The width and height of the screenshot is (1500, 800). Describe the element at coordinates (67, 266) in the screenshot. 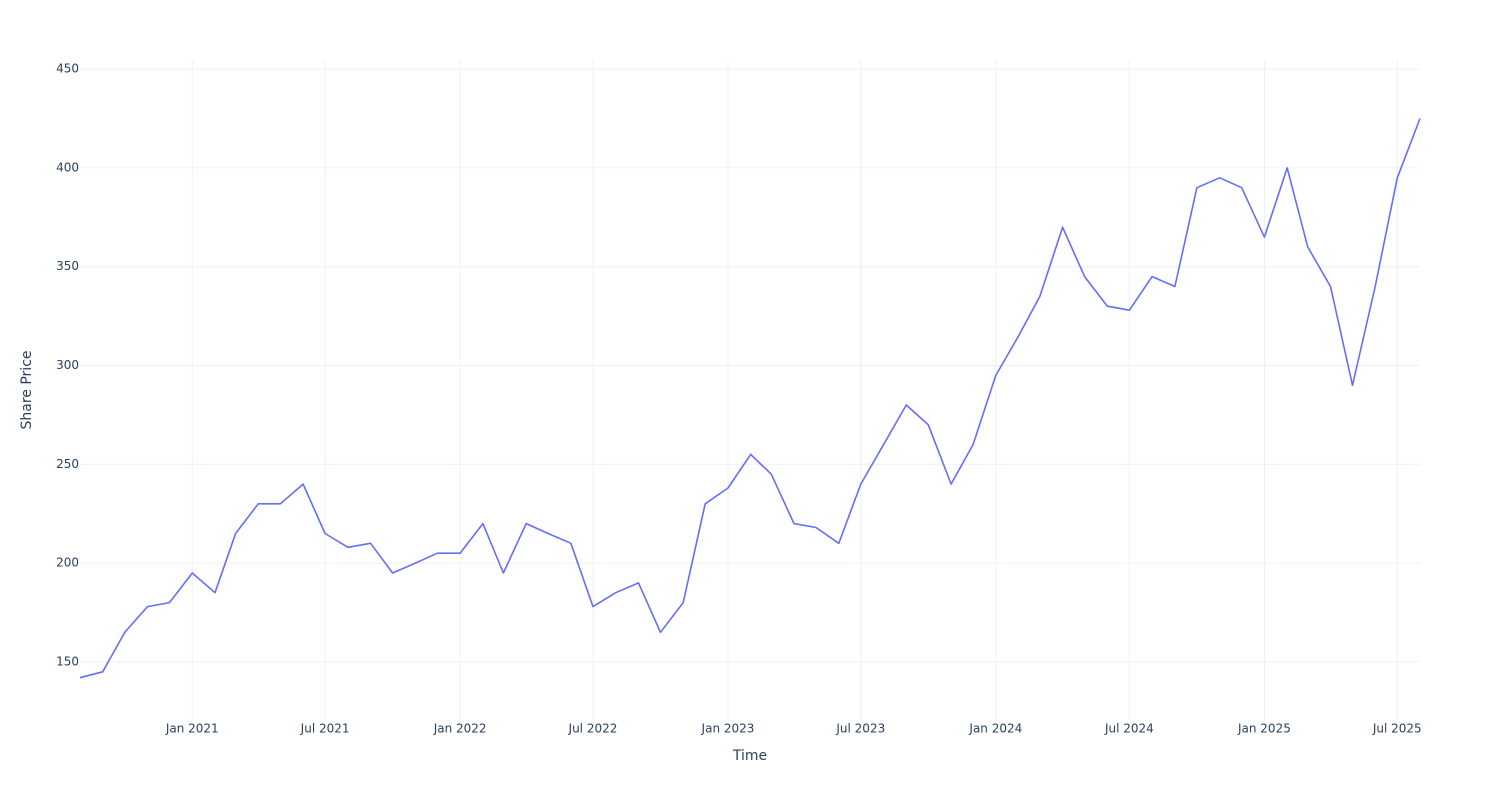

I see `y-tick-label: 350` at that location.